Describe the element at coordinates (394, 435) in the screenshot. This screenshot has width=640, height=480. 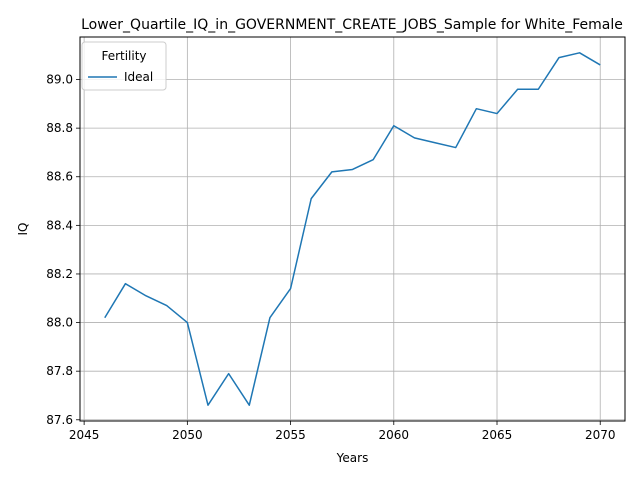
I see `x-tick-label: 2060` at that location.